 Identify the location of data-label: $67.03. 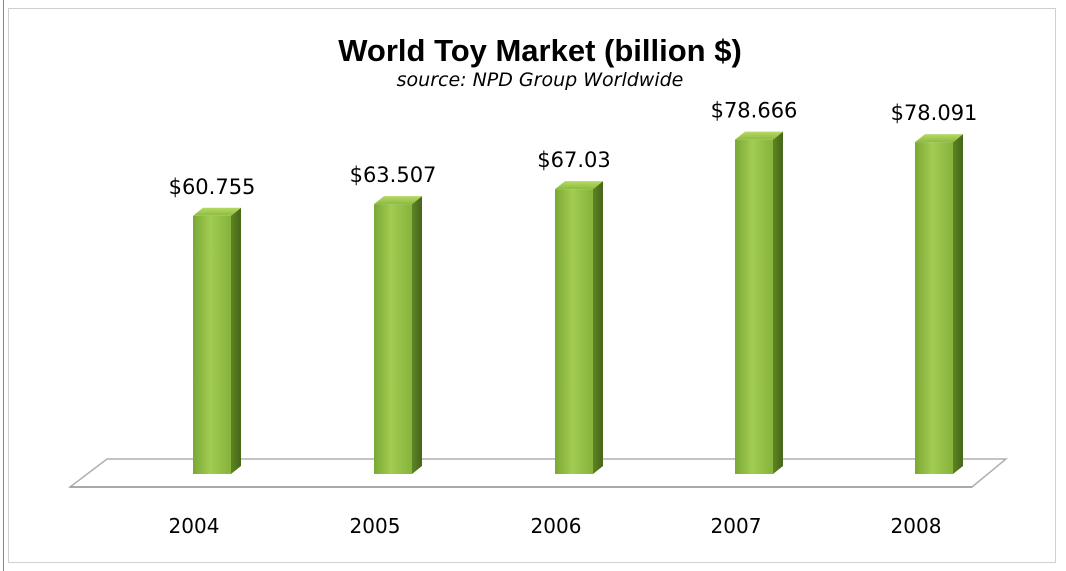
(573, 160).